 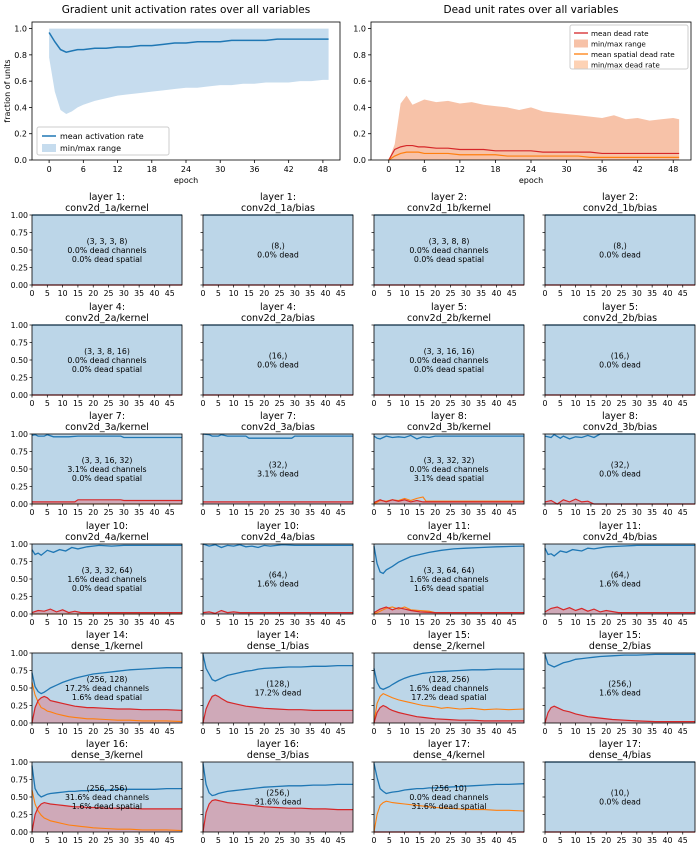 I want to click on y-tick-label: 0.8, so click(x=20, y=55).